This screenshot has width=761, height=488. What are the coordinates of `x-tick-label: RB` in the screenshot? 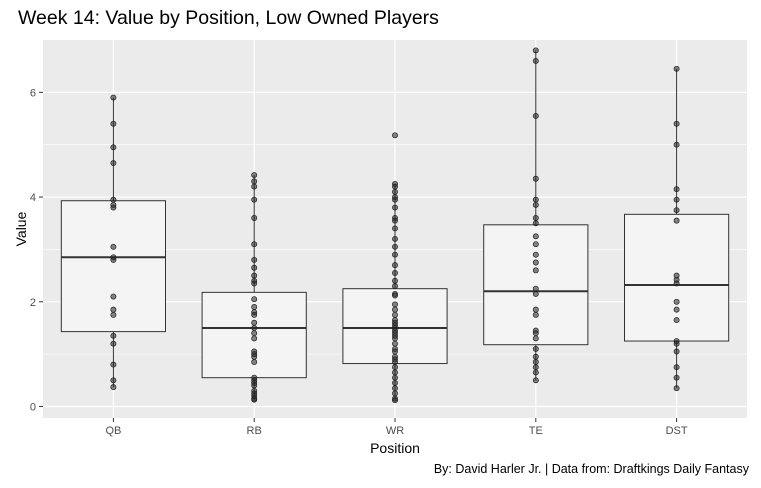 It's located at (254, 431).